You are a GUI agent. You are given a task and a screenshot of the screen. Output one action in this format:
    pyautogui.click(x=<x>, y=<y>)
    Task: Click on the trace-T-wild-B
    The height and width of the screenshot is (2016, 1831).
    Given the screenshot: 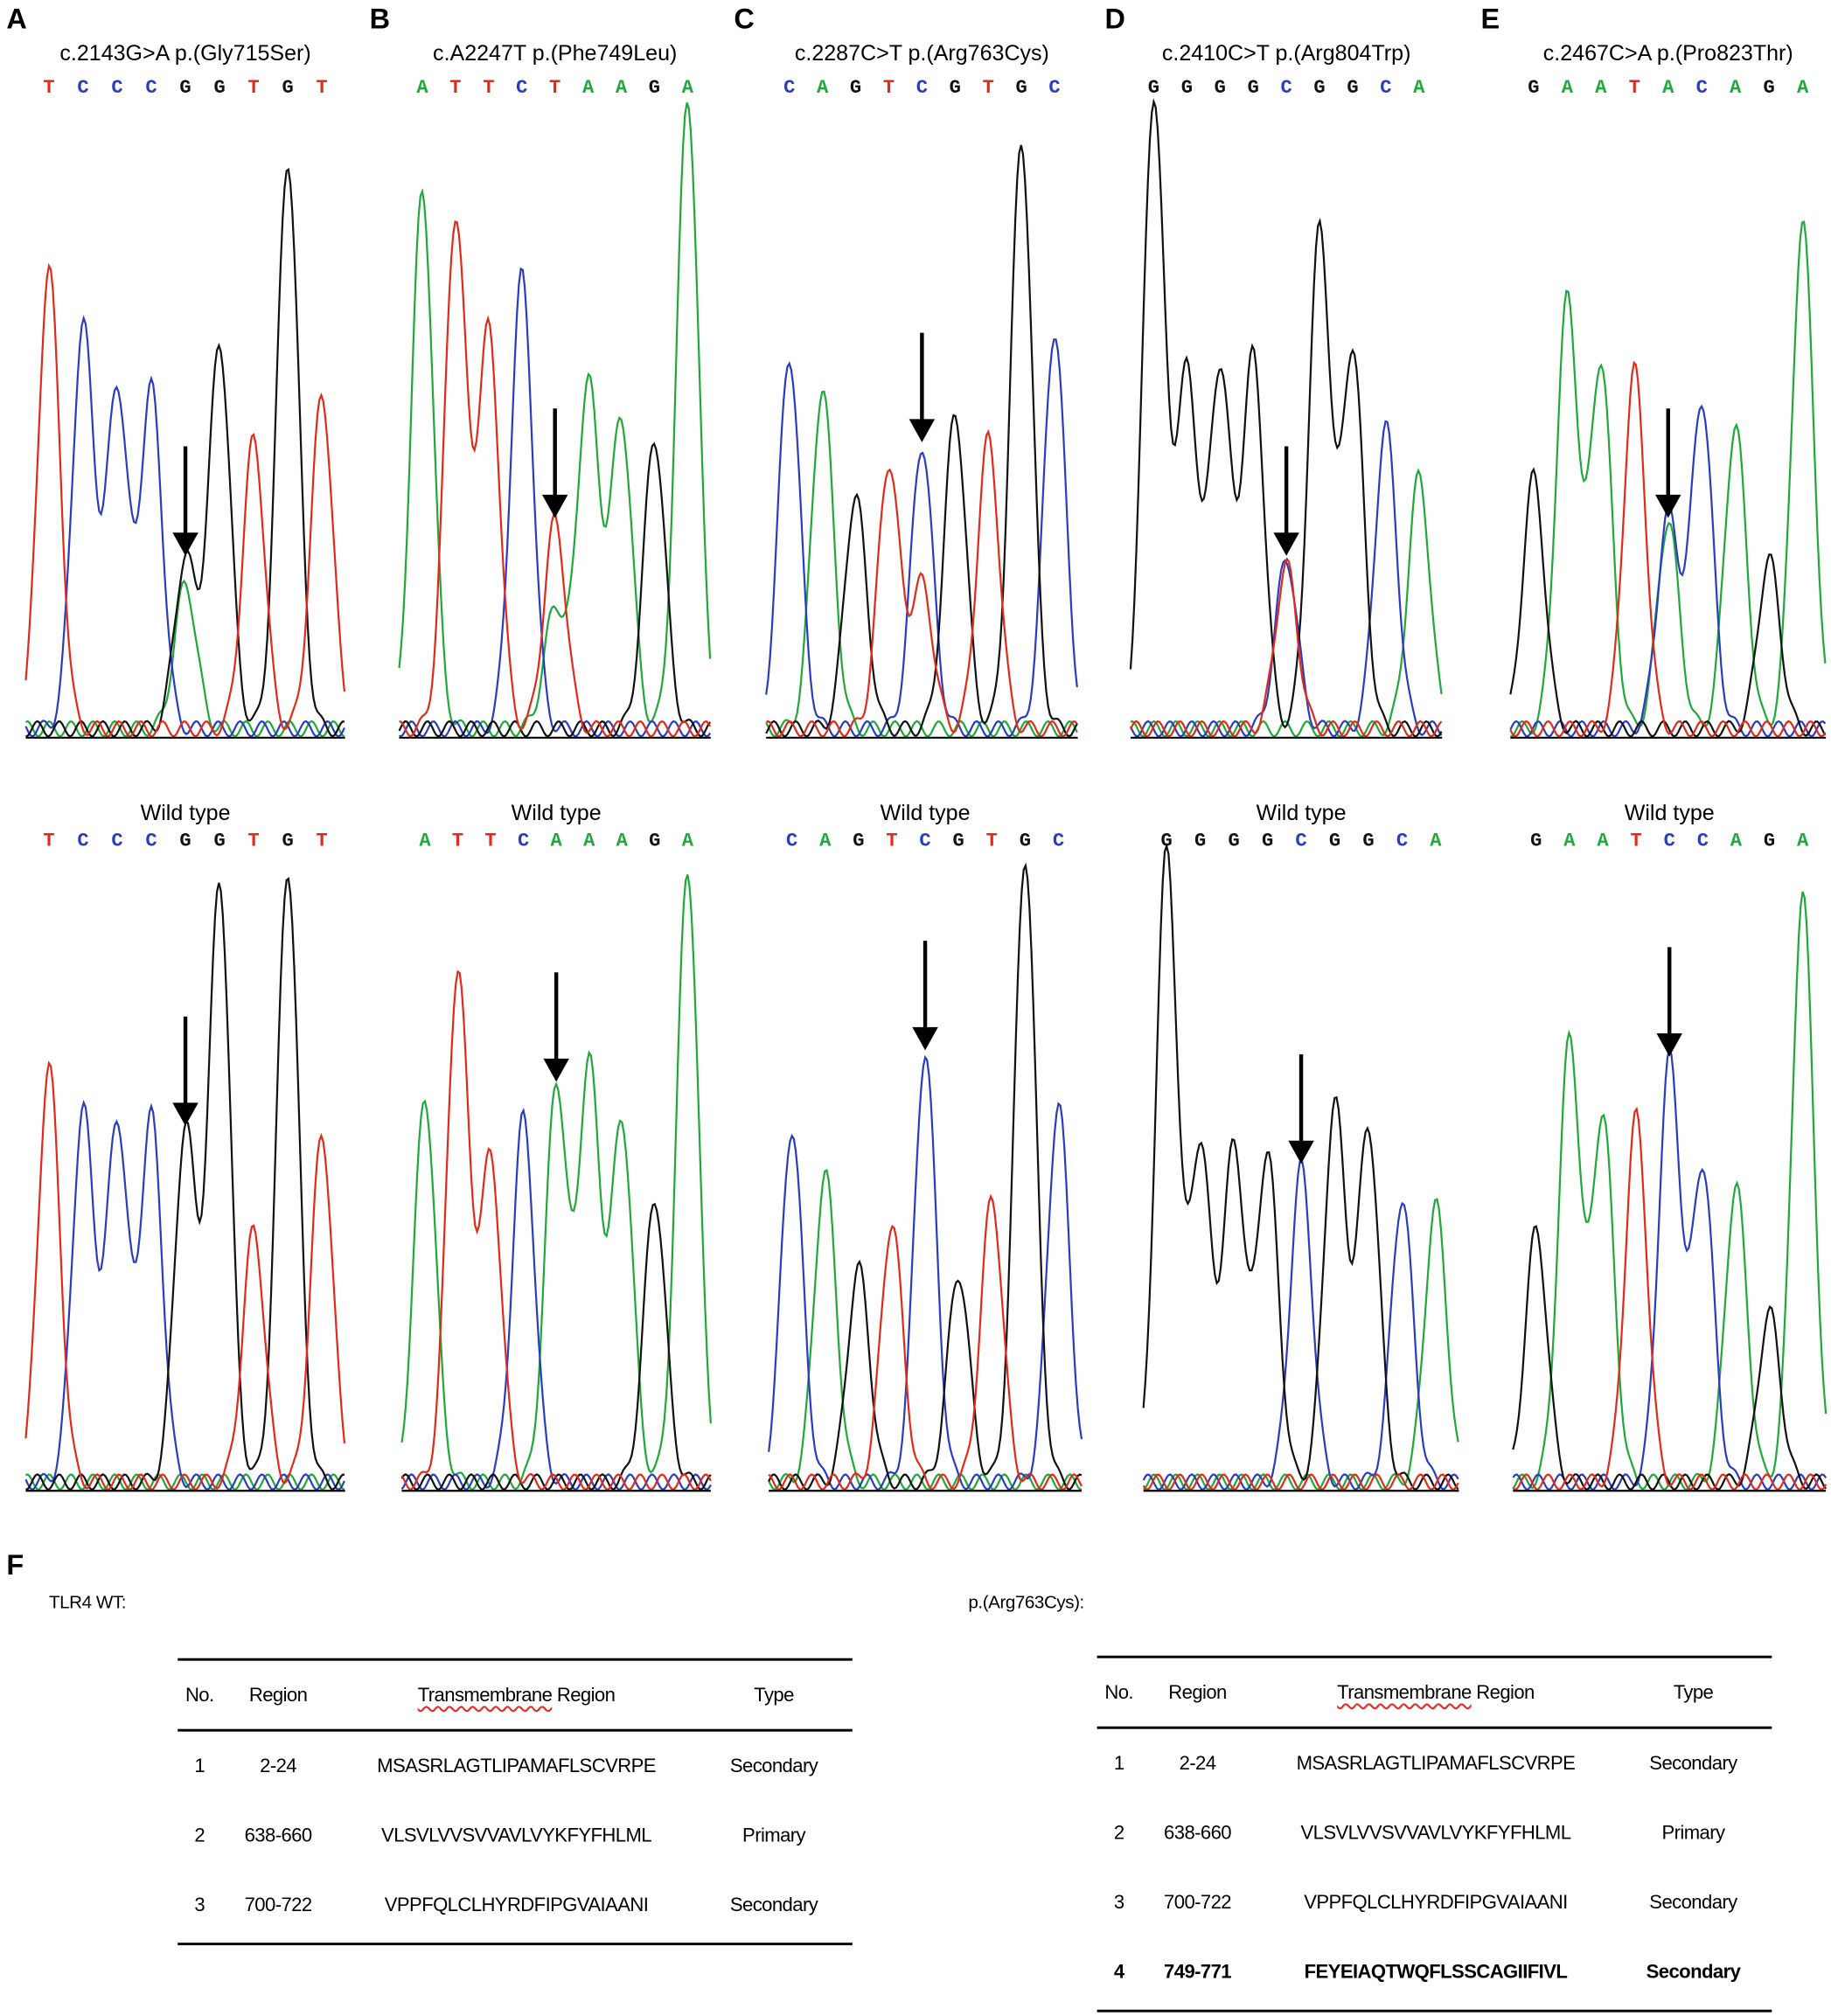 What is the action you would take?
    pyautogui.click(x=556, y=1230)
    